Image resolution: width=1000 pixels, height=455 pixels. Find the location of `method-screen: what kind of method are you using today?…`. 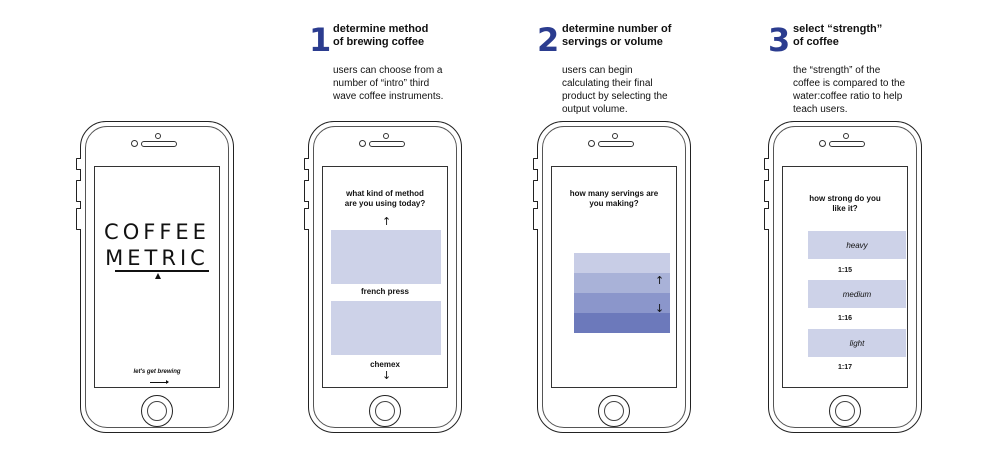

method-screen: what kind of method are you using today?… is located at coordinates (385, 277).